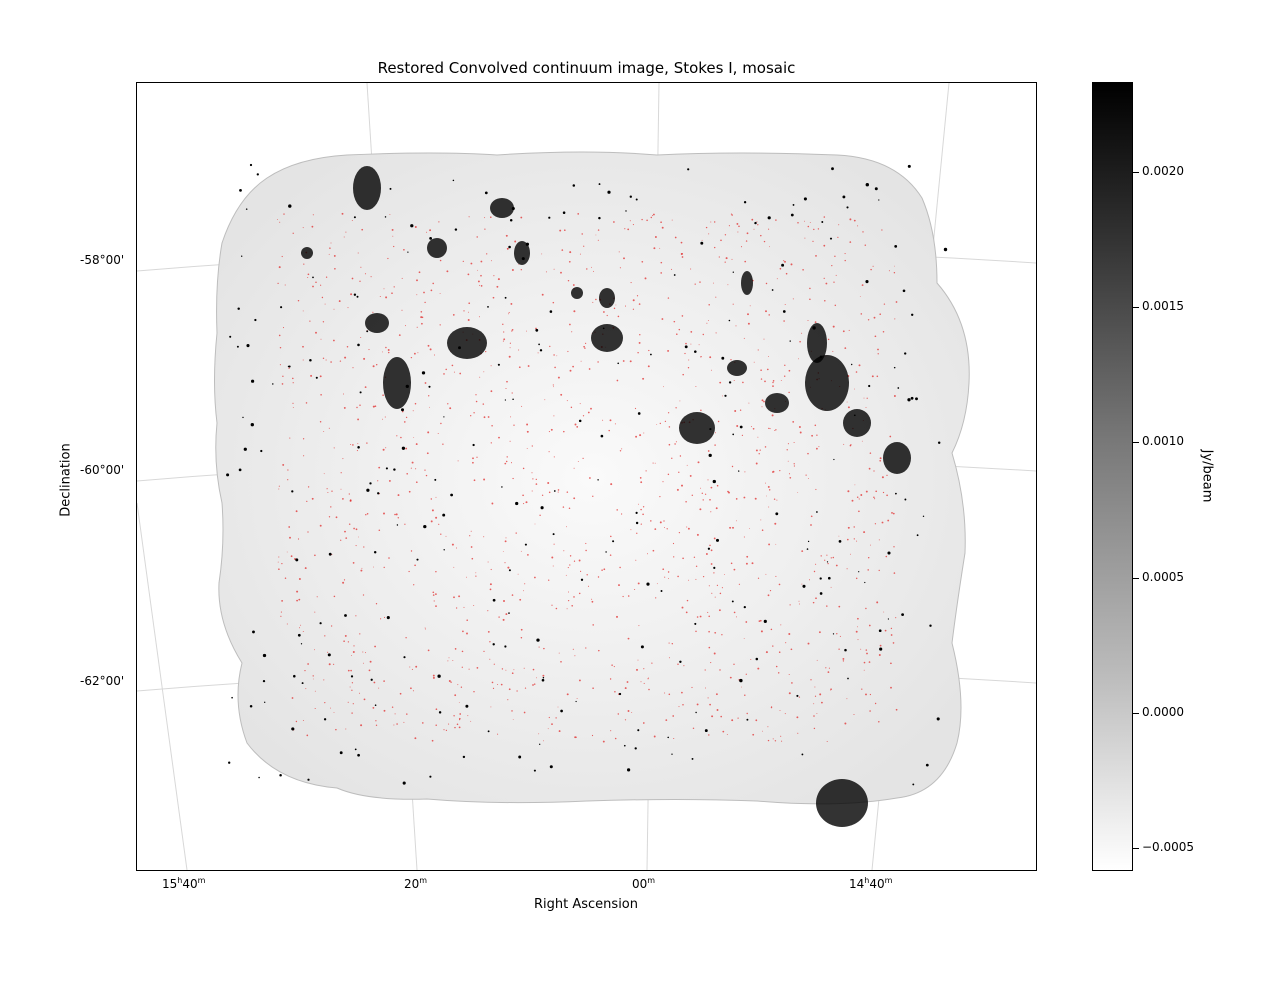 The width and height of the screenshot is (1275, 984). What do you see at coordinates (367, 188) in the screenshot?
I see `emission-region` at bounding box center [367, 188].